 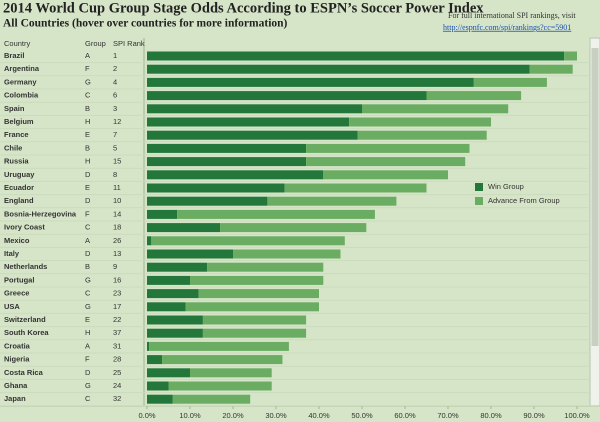 I want to click on rank-label: 11, so click(x=117, y=187).